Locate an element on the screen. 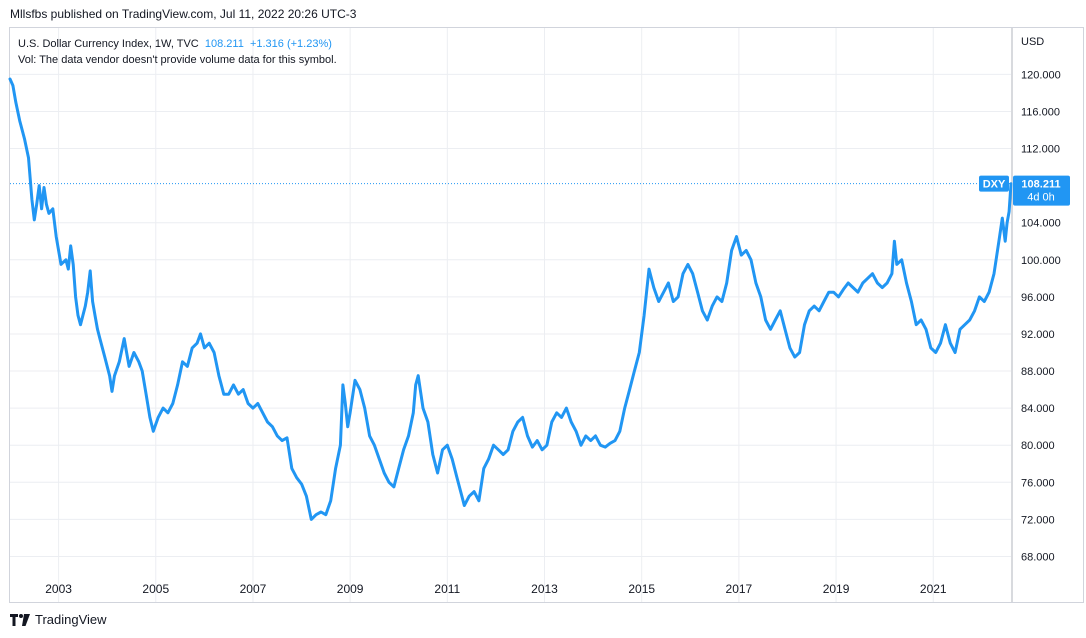  y-tick-label: 120.000 is located at coordinates (1041, 75).